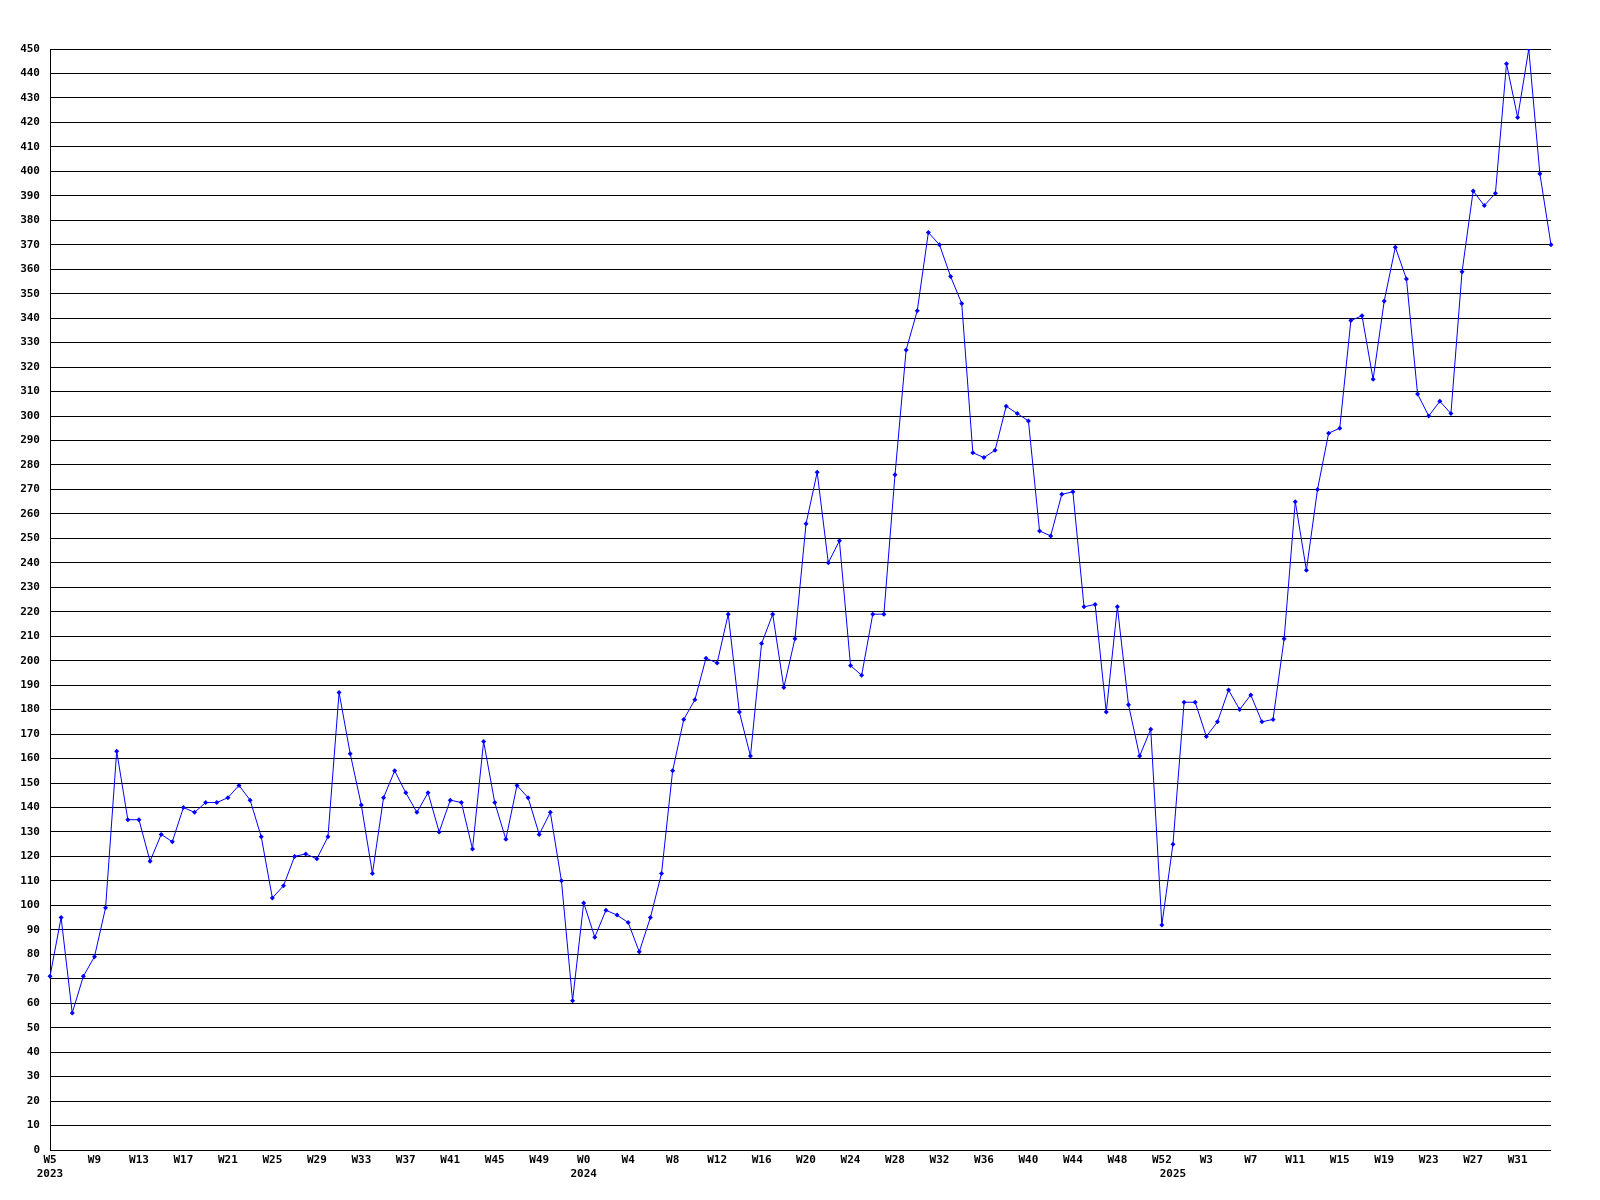 Image resolution: width=1600 pixels, height=1200 pixels. I want to click on y-tick-label: 440, so click(30, 73).